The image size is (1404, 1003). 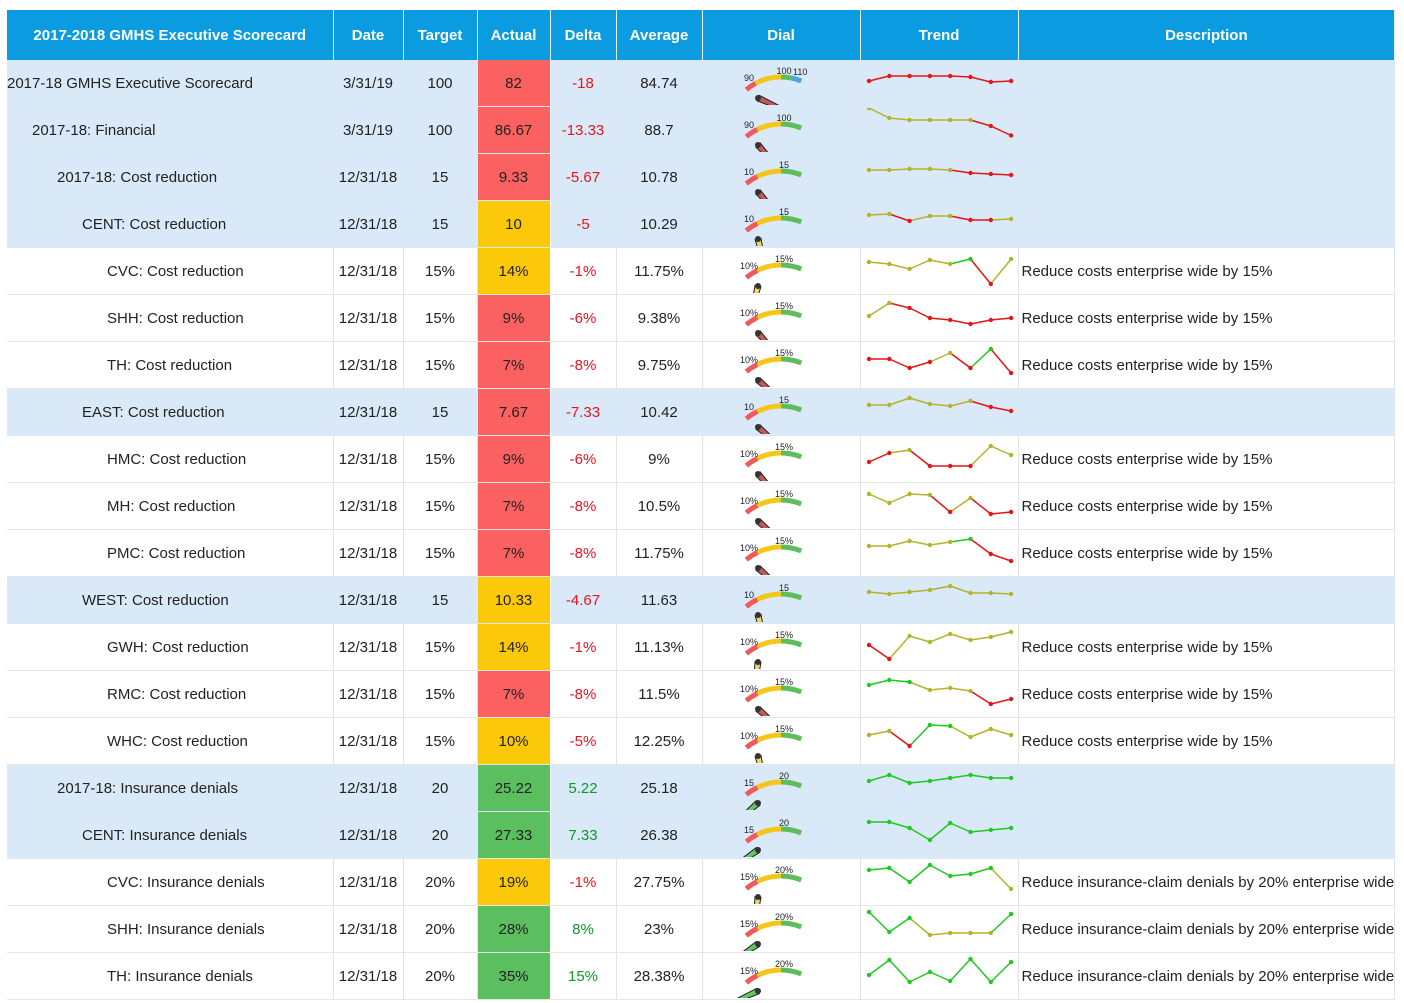 I want to click on dial-tick-label: 20, so click(x=783, y=823).